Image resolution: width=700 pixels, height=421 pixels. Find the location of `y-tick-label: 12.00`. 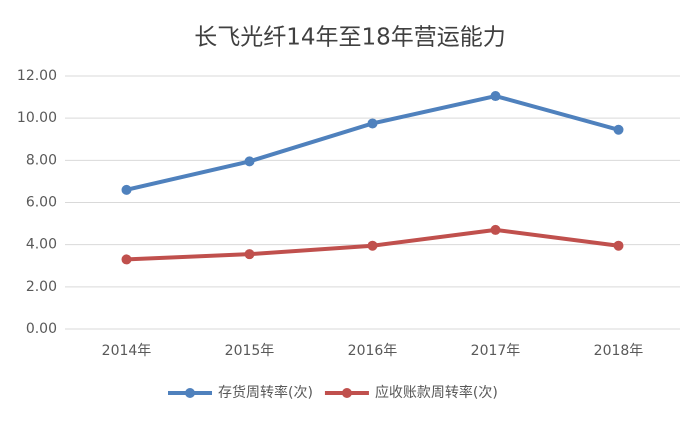

y-tick-label: 12.00 is located at coordinates (37, 76).